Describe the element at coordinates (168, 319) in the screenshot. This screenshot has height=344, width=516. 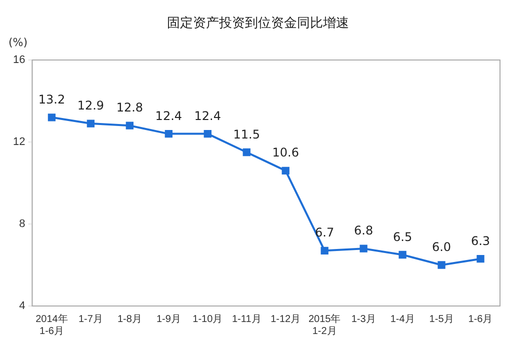
I see `x-tick-label: 1-9月` at that location.